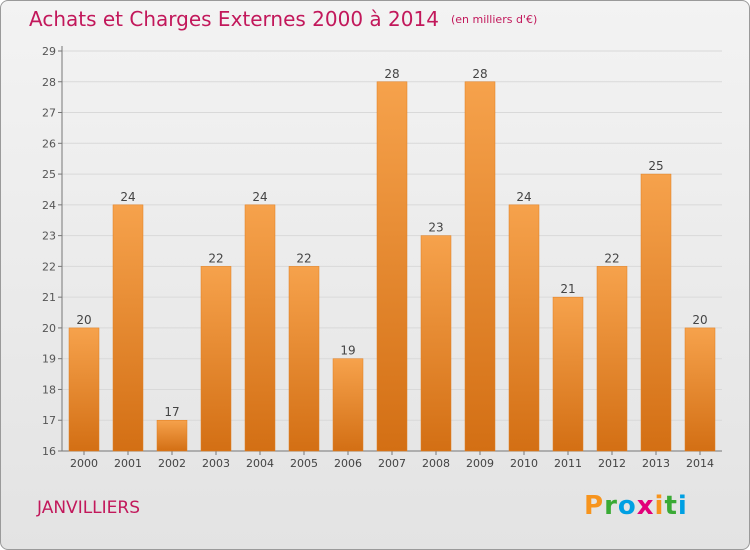  Describe the element at coordinates (568, 374) in the screenshot. I see `bar-2011` at that location.